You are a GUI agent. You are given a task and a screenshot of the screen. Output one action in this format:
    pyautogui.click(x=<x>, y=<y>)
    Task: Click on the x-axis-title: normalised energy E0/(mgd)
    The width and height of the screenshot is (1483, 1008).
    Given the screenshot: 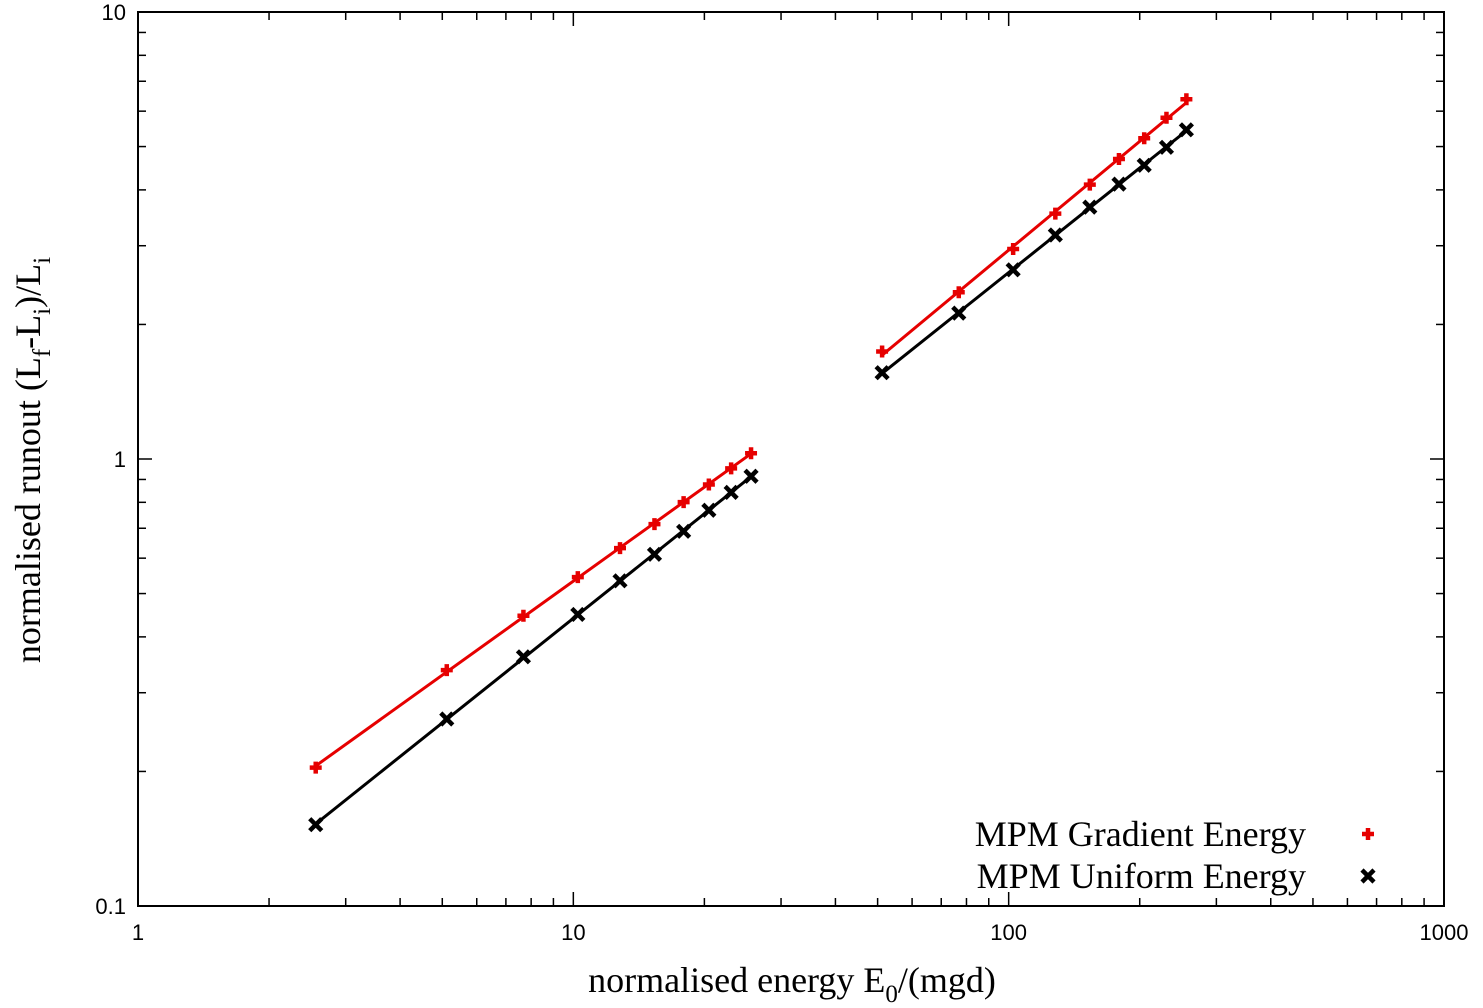 What is the action you would take?
    pyautogui.click(x=792, y=984)
    